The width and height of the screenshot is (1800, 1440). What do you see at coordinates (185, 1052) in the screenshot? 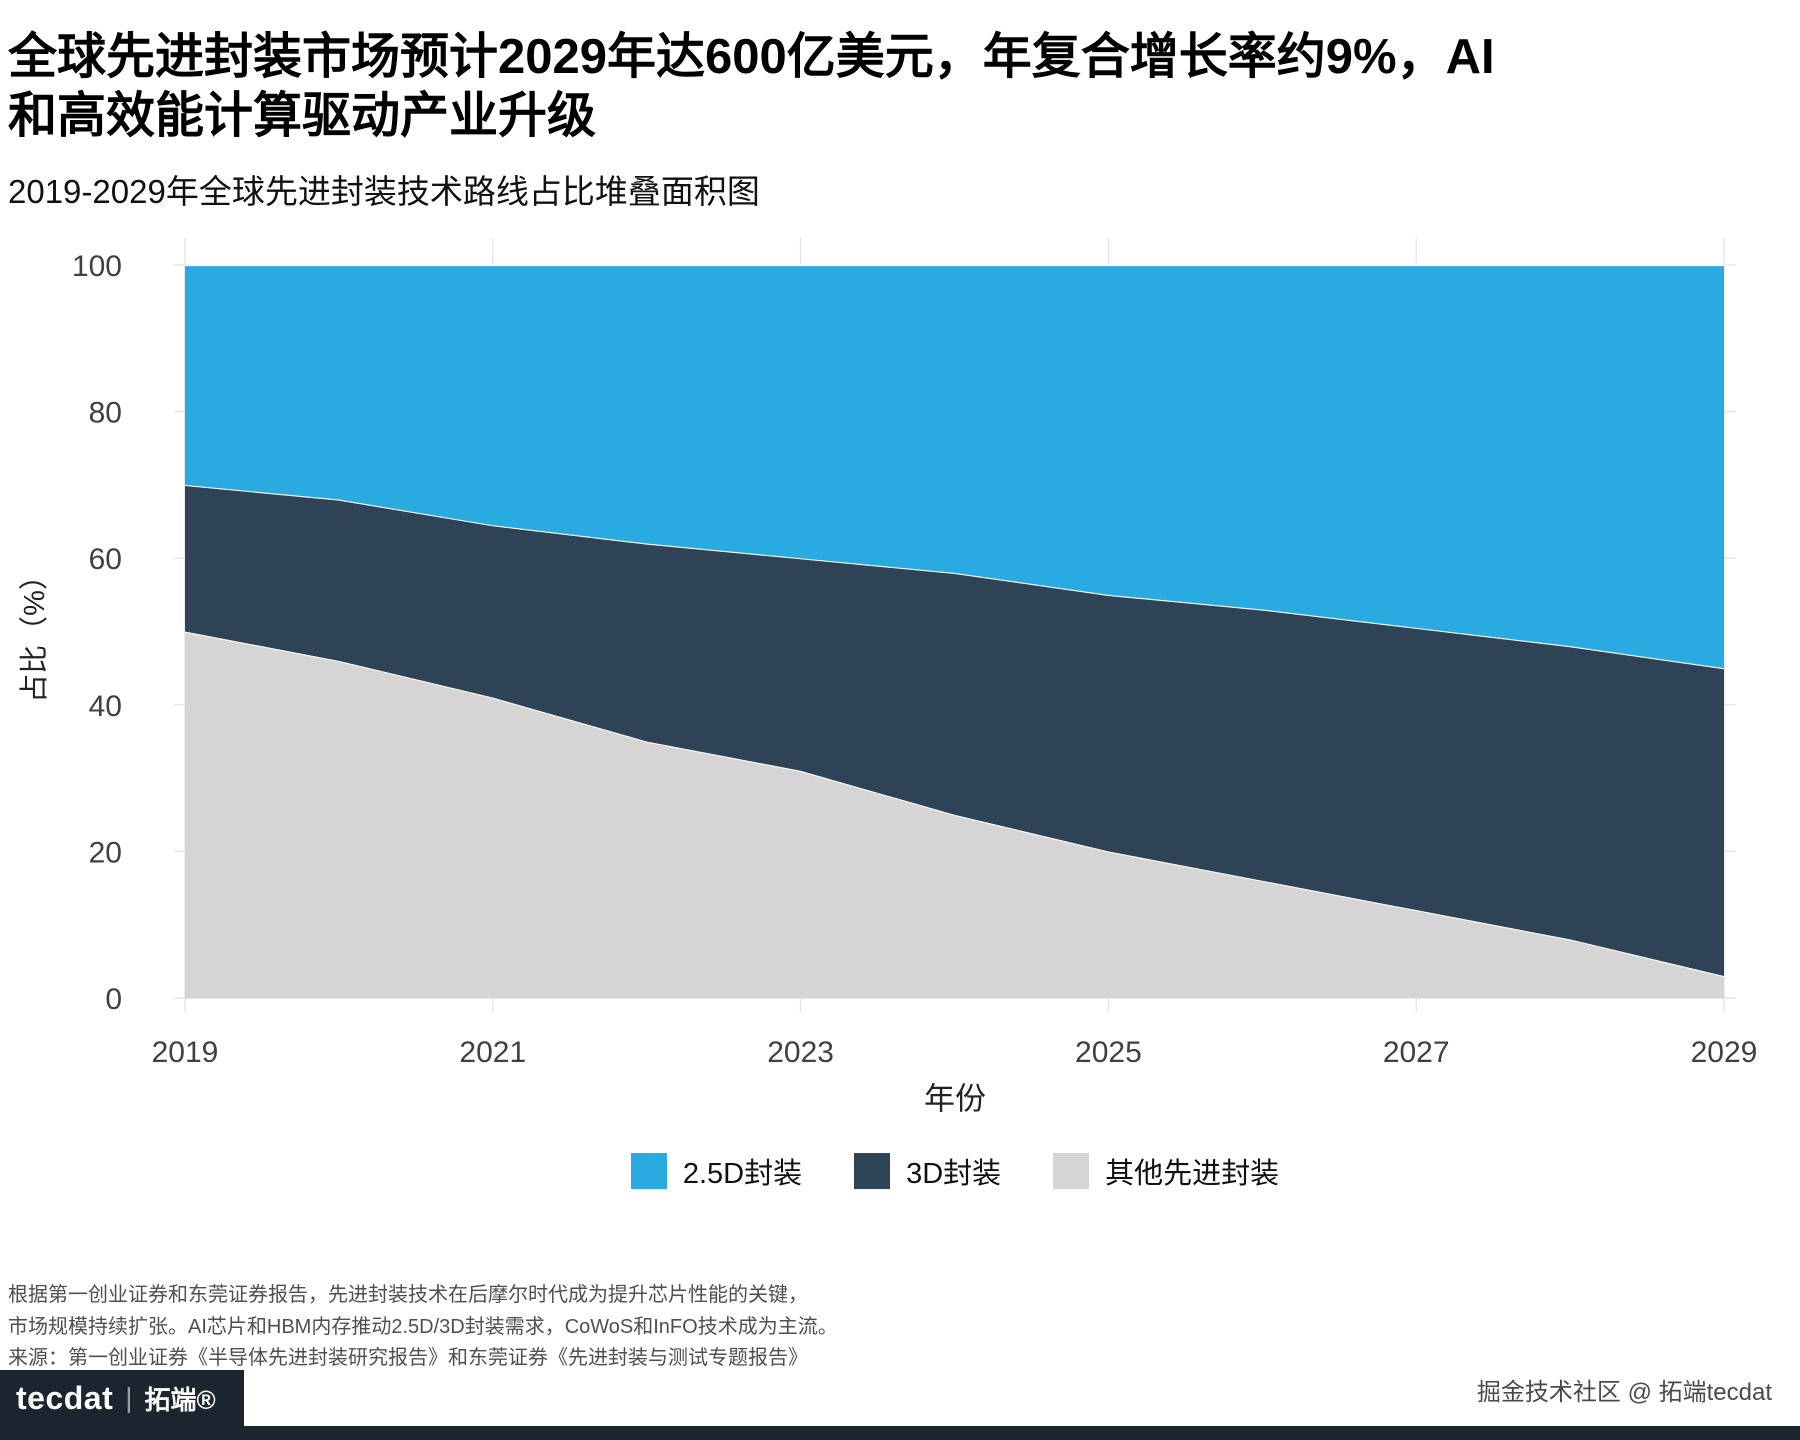
I see `x-tick-label: 2019` at bounding box center [185, 1052].